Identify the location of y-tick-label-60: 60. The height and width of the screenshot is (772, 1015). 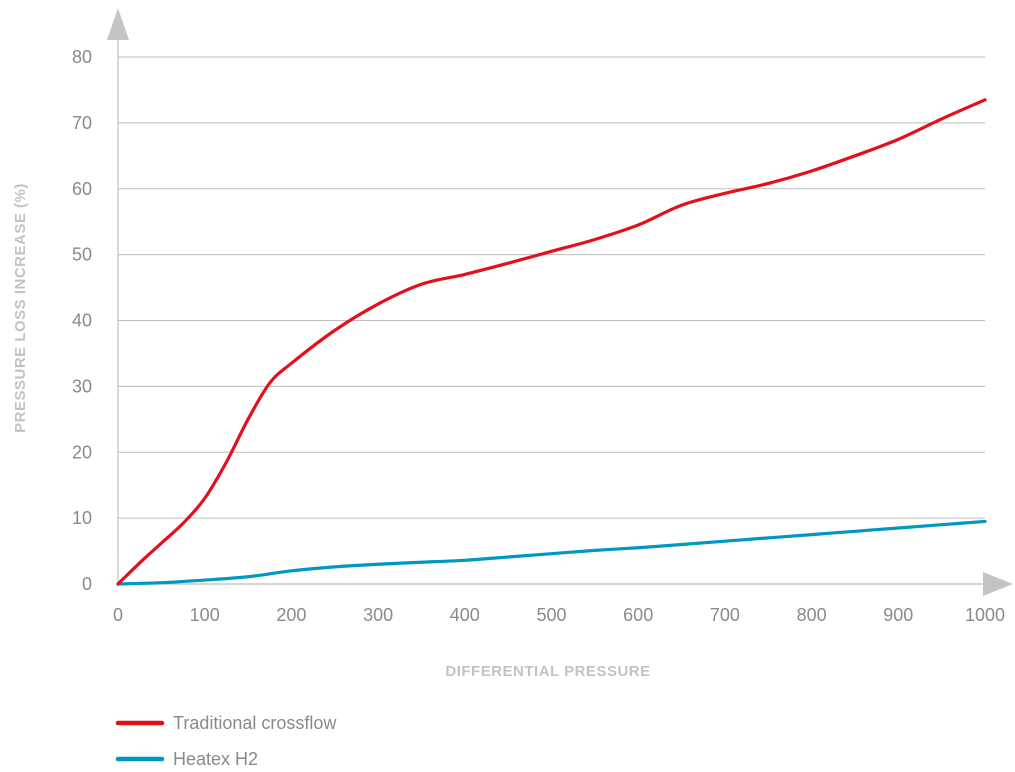
(82, 189).